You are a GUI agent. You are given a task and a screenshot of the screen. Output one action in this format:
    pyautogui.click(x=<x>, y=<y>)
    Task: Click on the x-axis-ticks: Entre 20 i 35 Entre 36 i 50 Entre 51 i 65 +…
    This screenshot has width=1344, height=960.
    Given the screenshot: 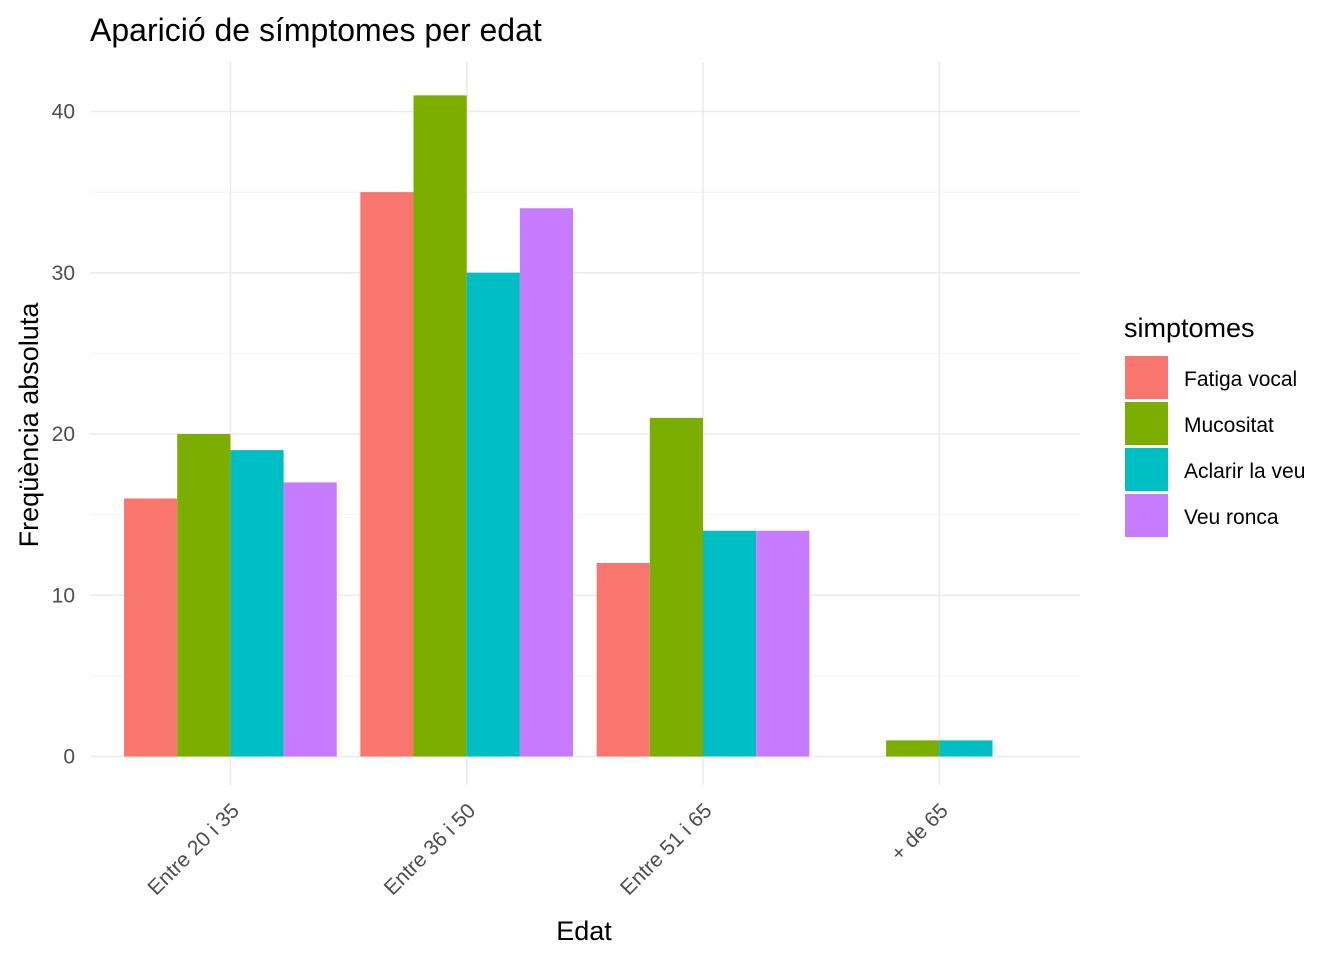 What is the action you would take?
    pyautogui.click(x=547, y=849)
    